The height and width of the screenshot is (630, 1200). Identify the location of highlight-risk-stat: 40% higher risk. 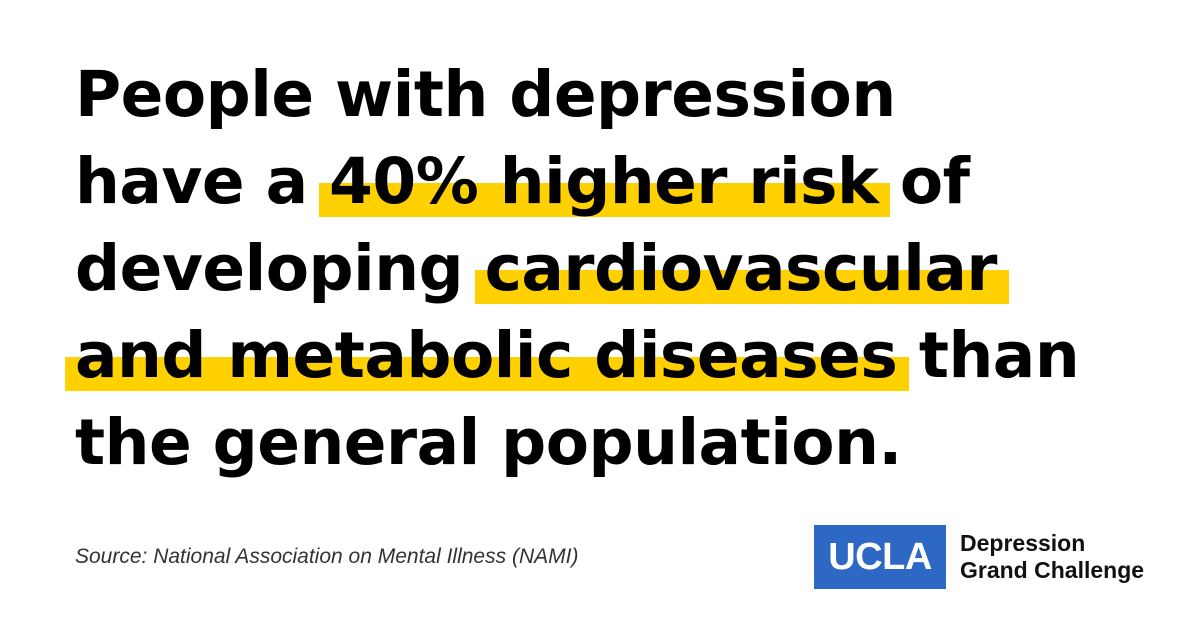
(604, 181).